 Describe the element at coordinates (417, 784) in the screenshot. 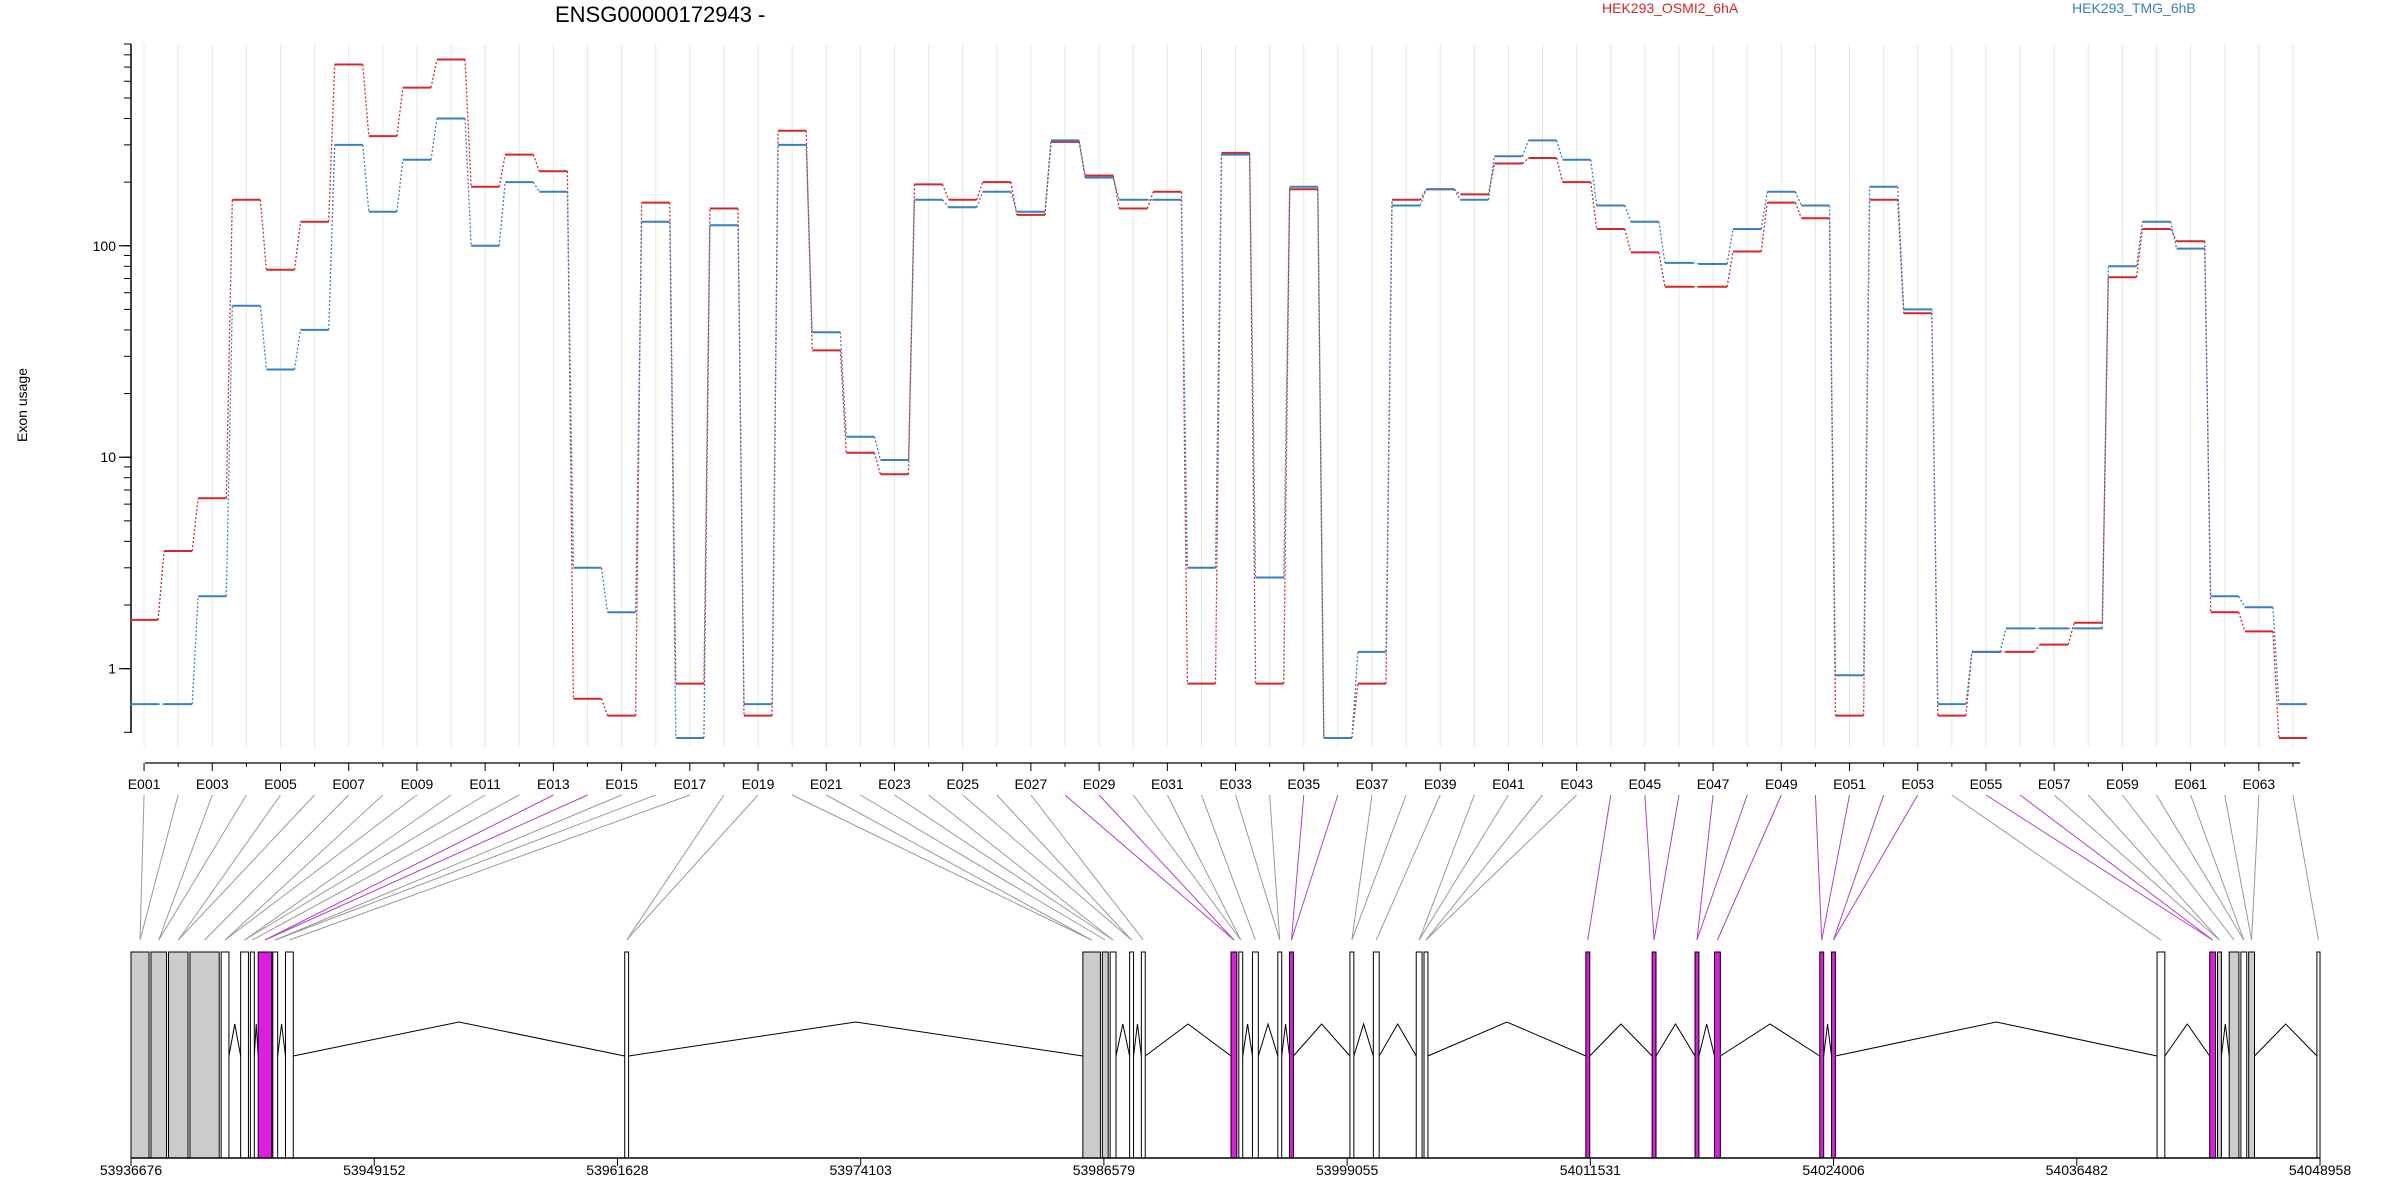

I see `exon-tick-label: E009` at that location.